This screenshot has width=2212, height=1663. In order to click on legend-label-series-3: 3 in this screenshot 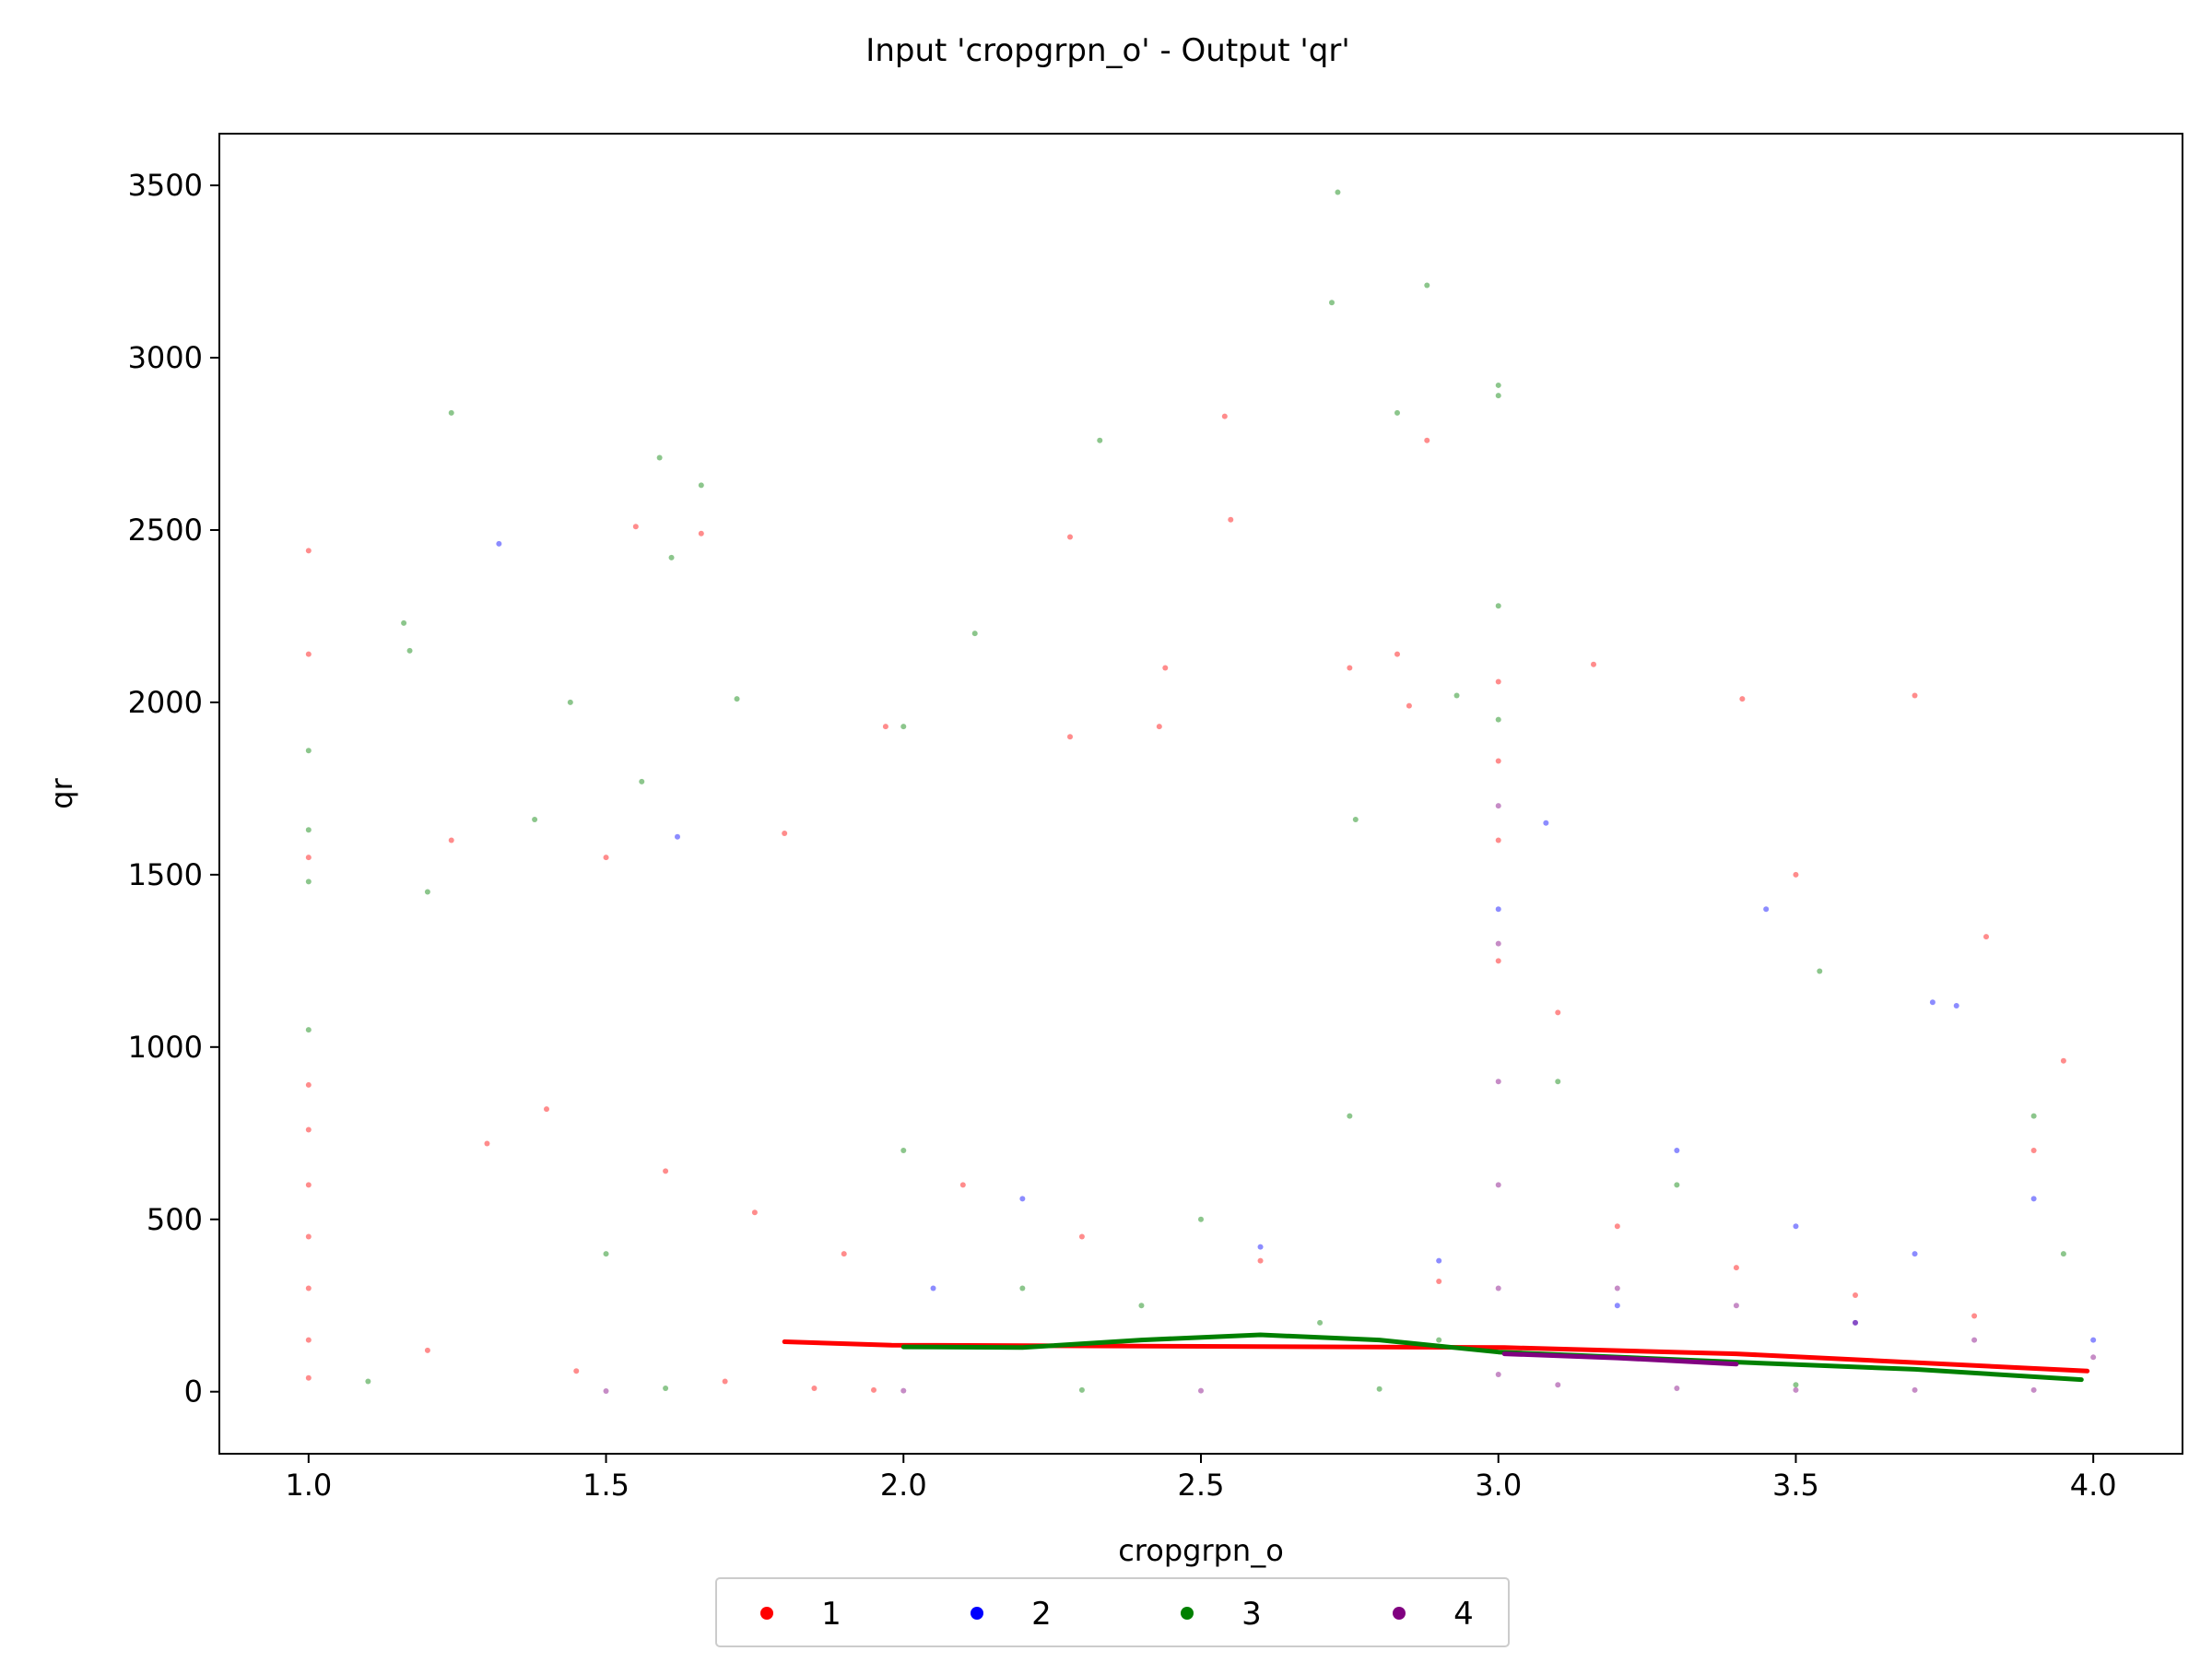, I will do `click(1251, 1614)`.